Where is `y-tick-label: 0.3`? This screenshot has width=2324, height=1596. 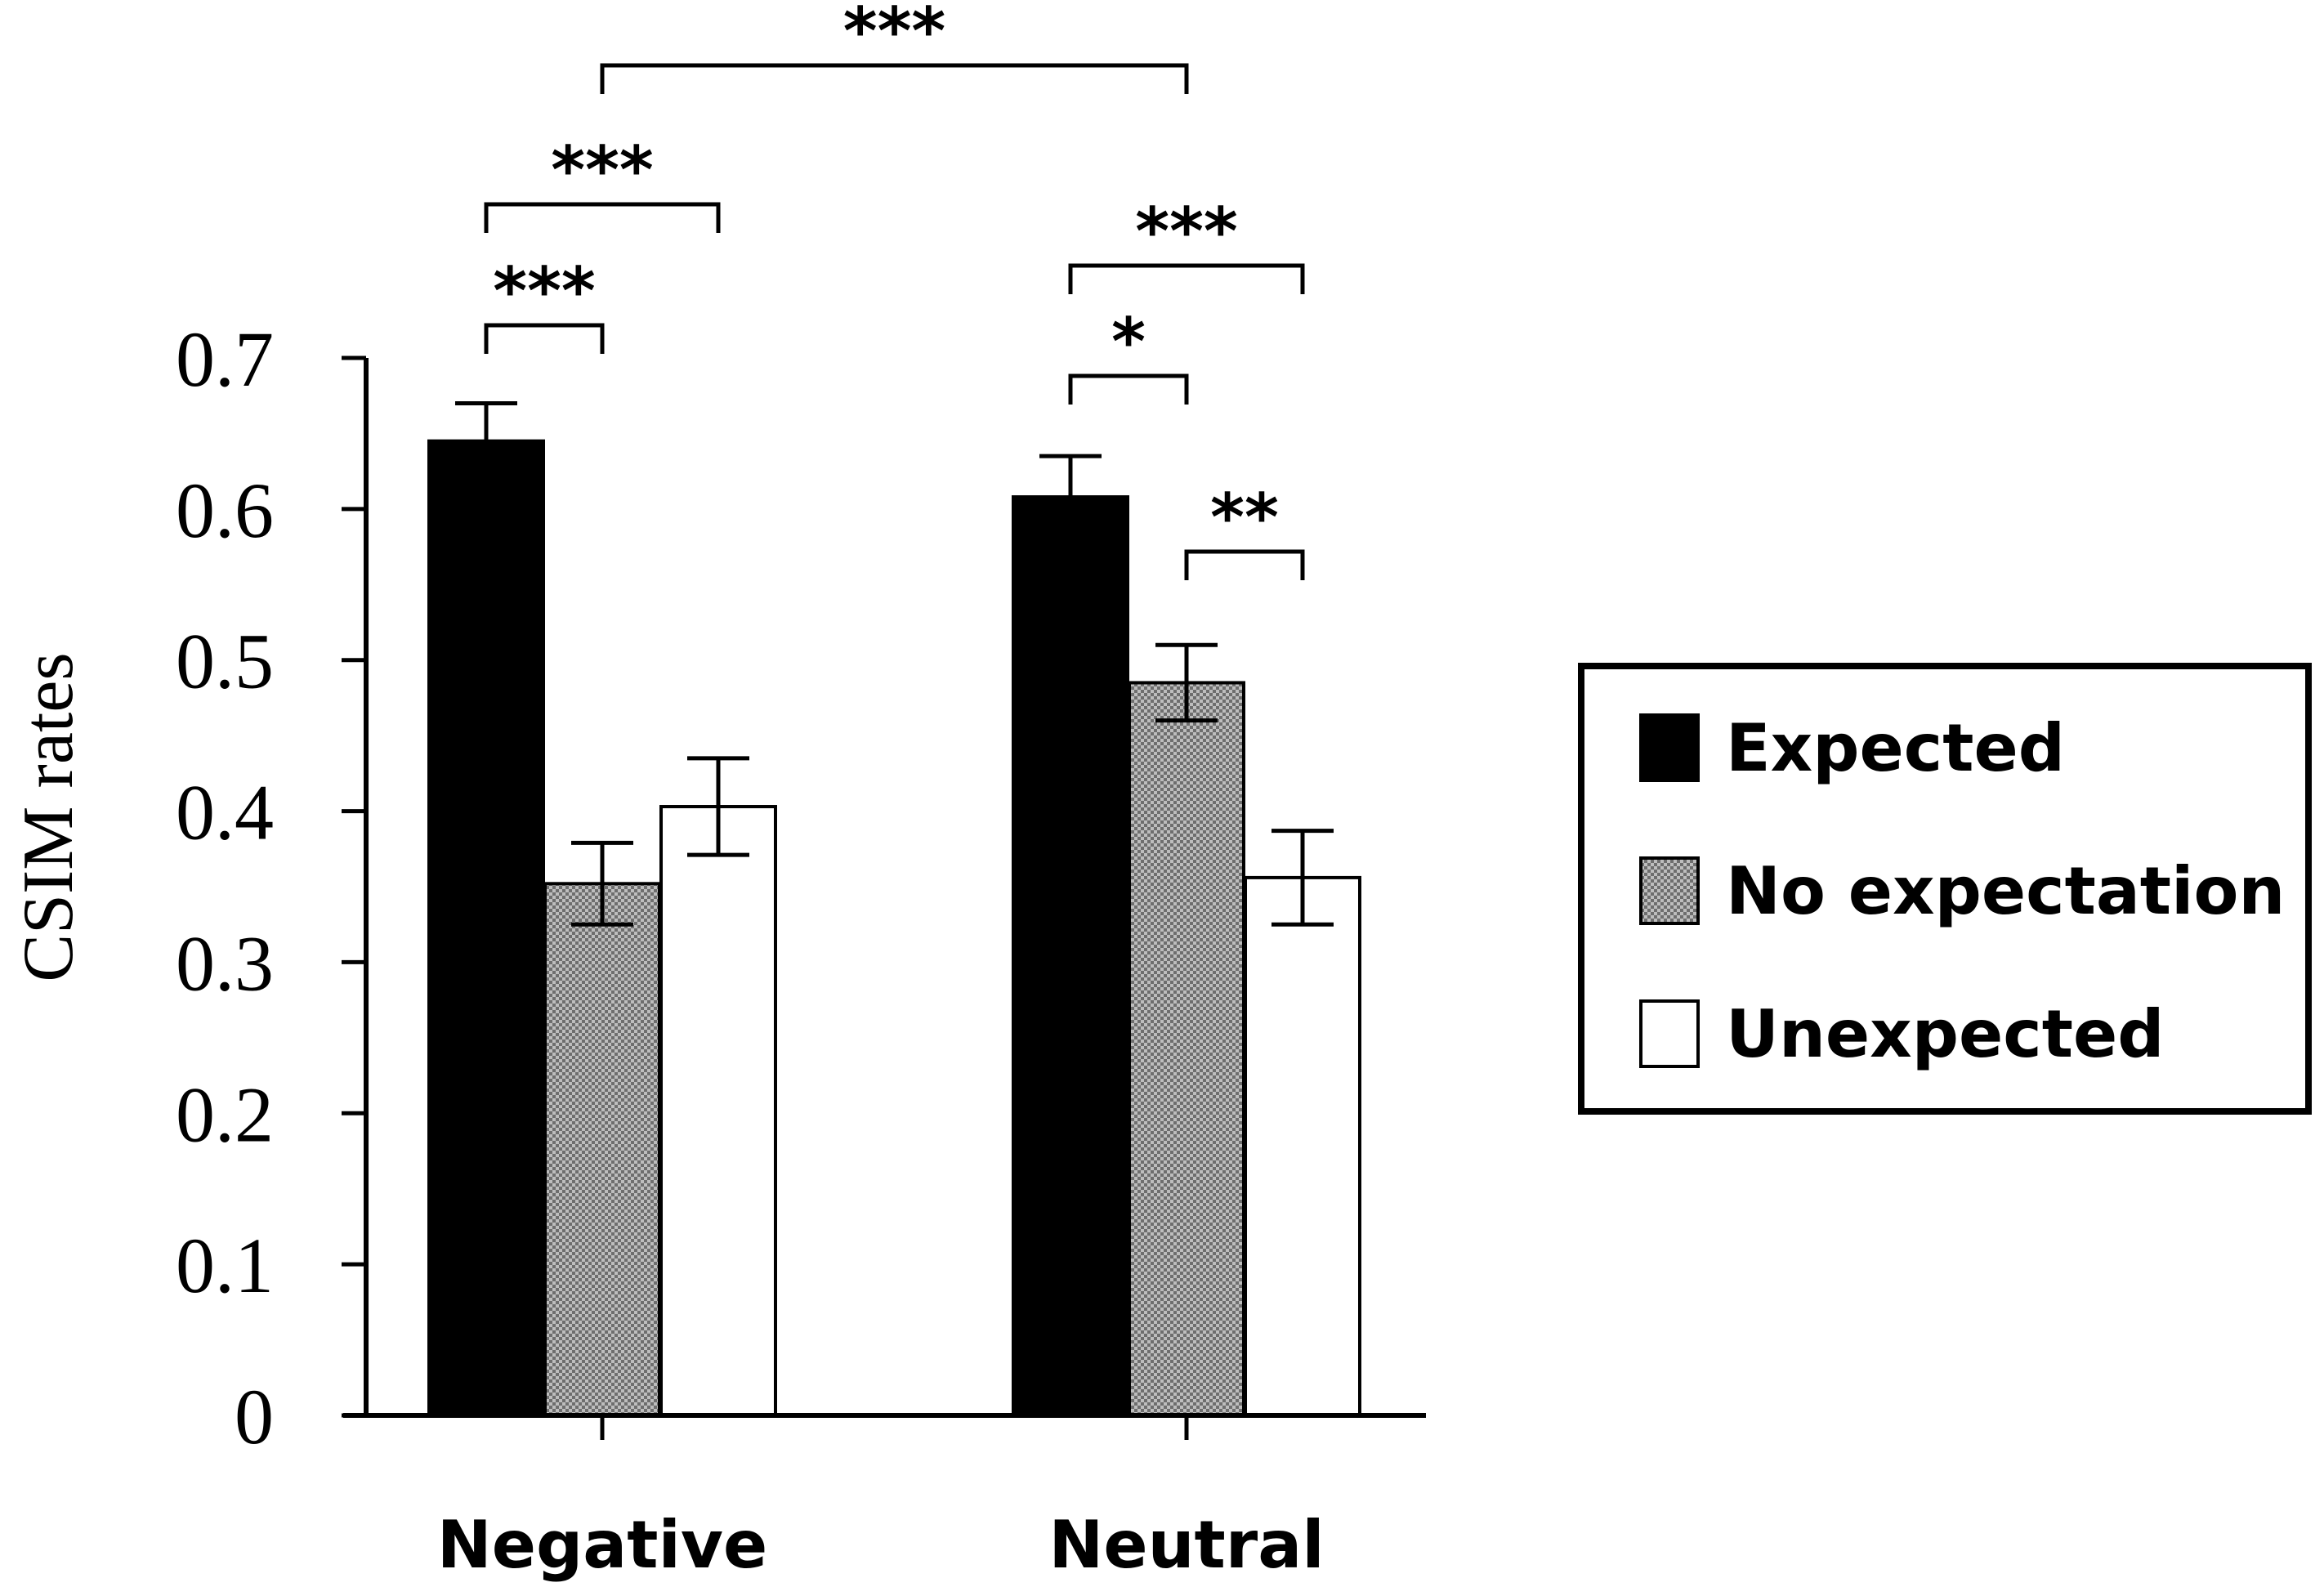
y-tick-label: 0.3 is located at coordinates (225, 963).